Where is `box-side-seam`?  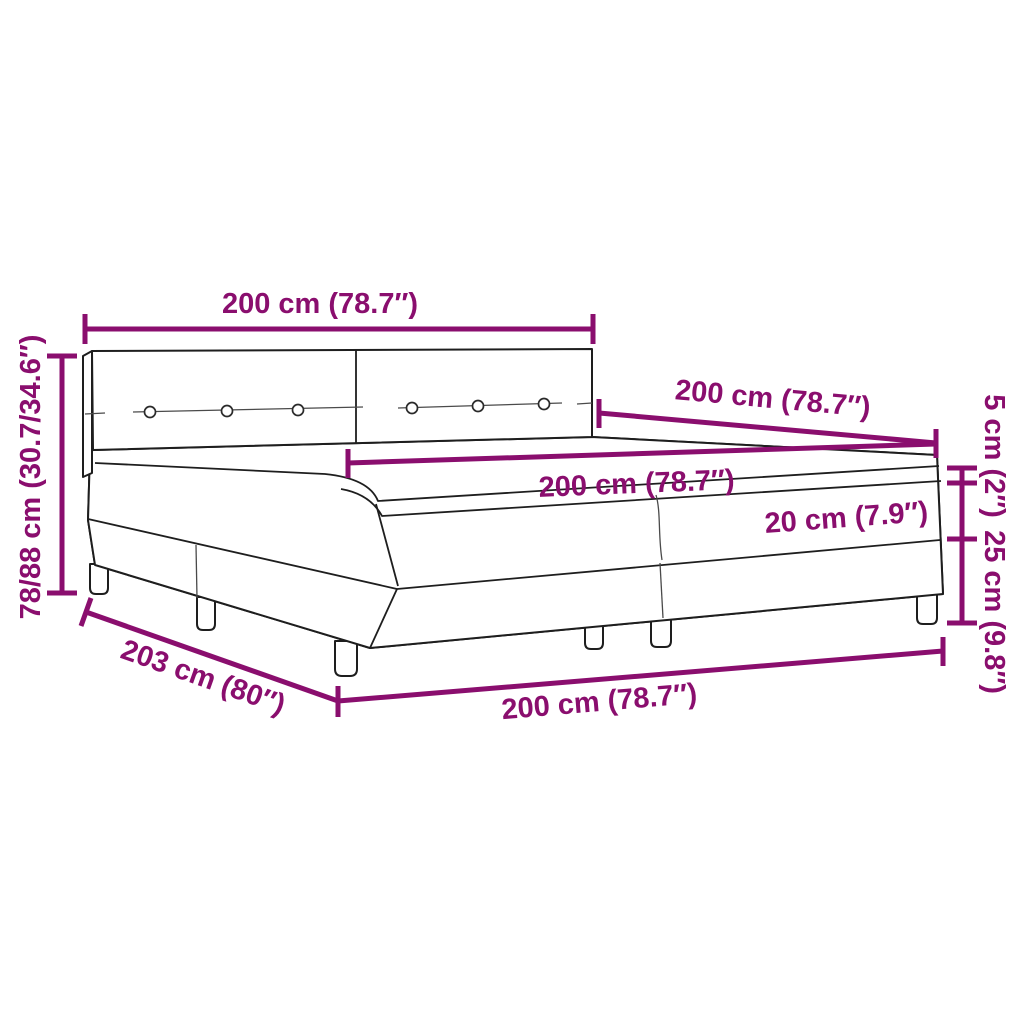 box-side-seam is located at coordinates (196, 571).